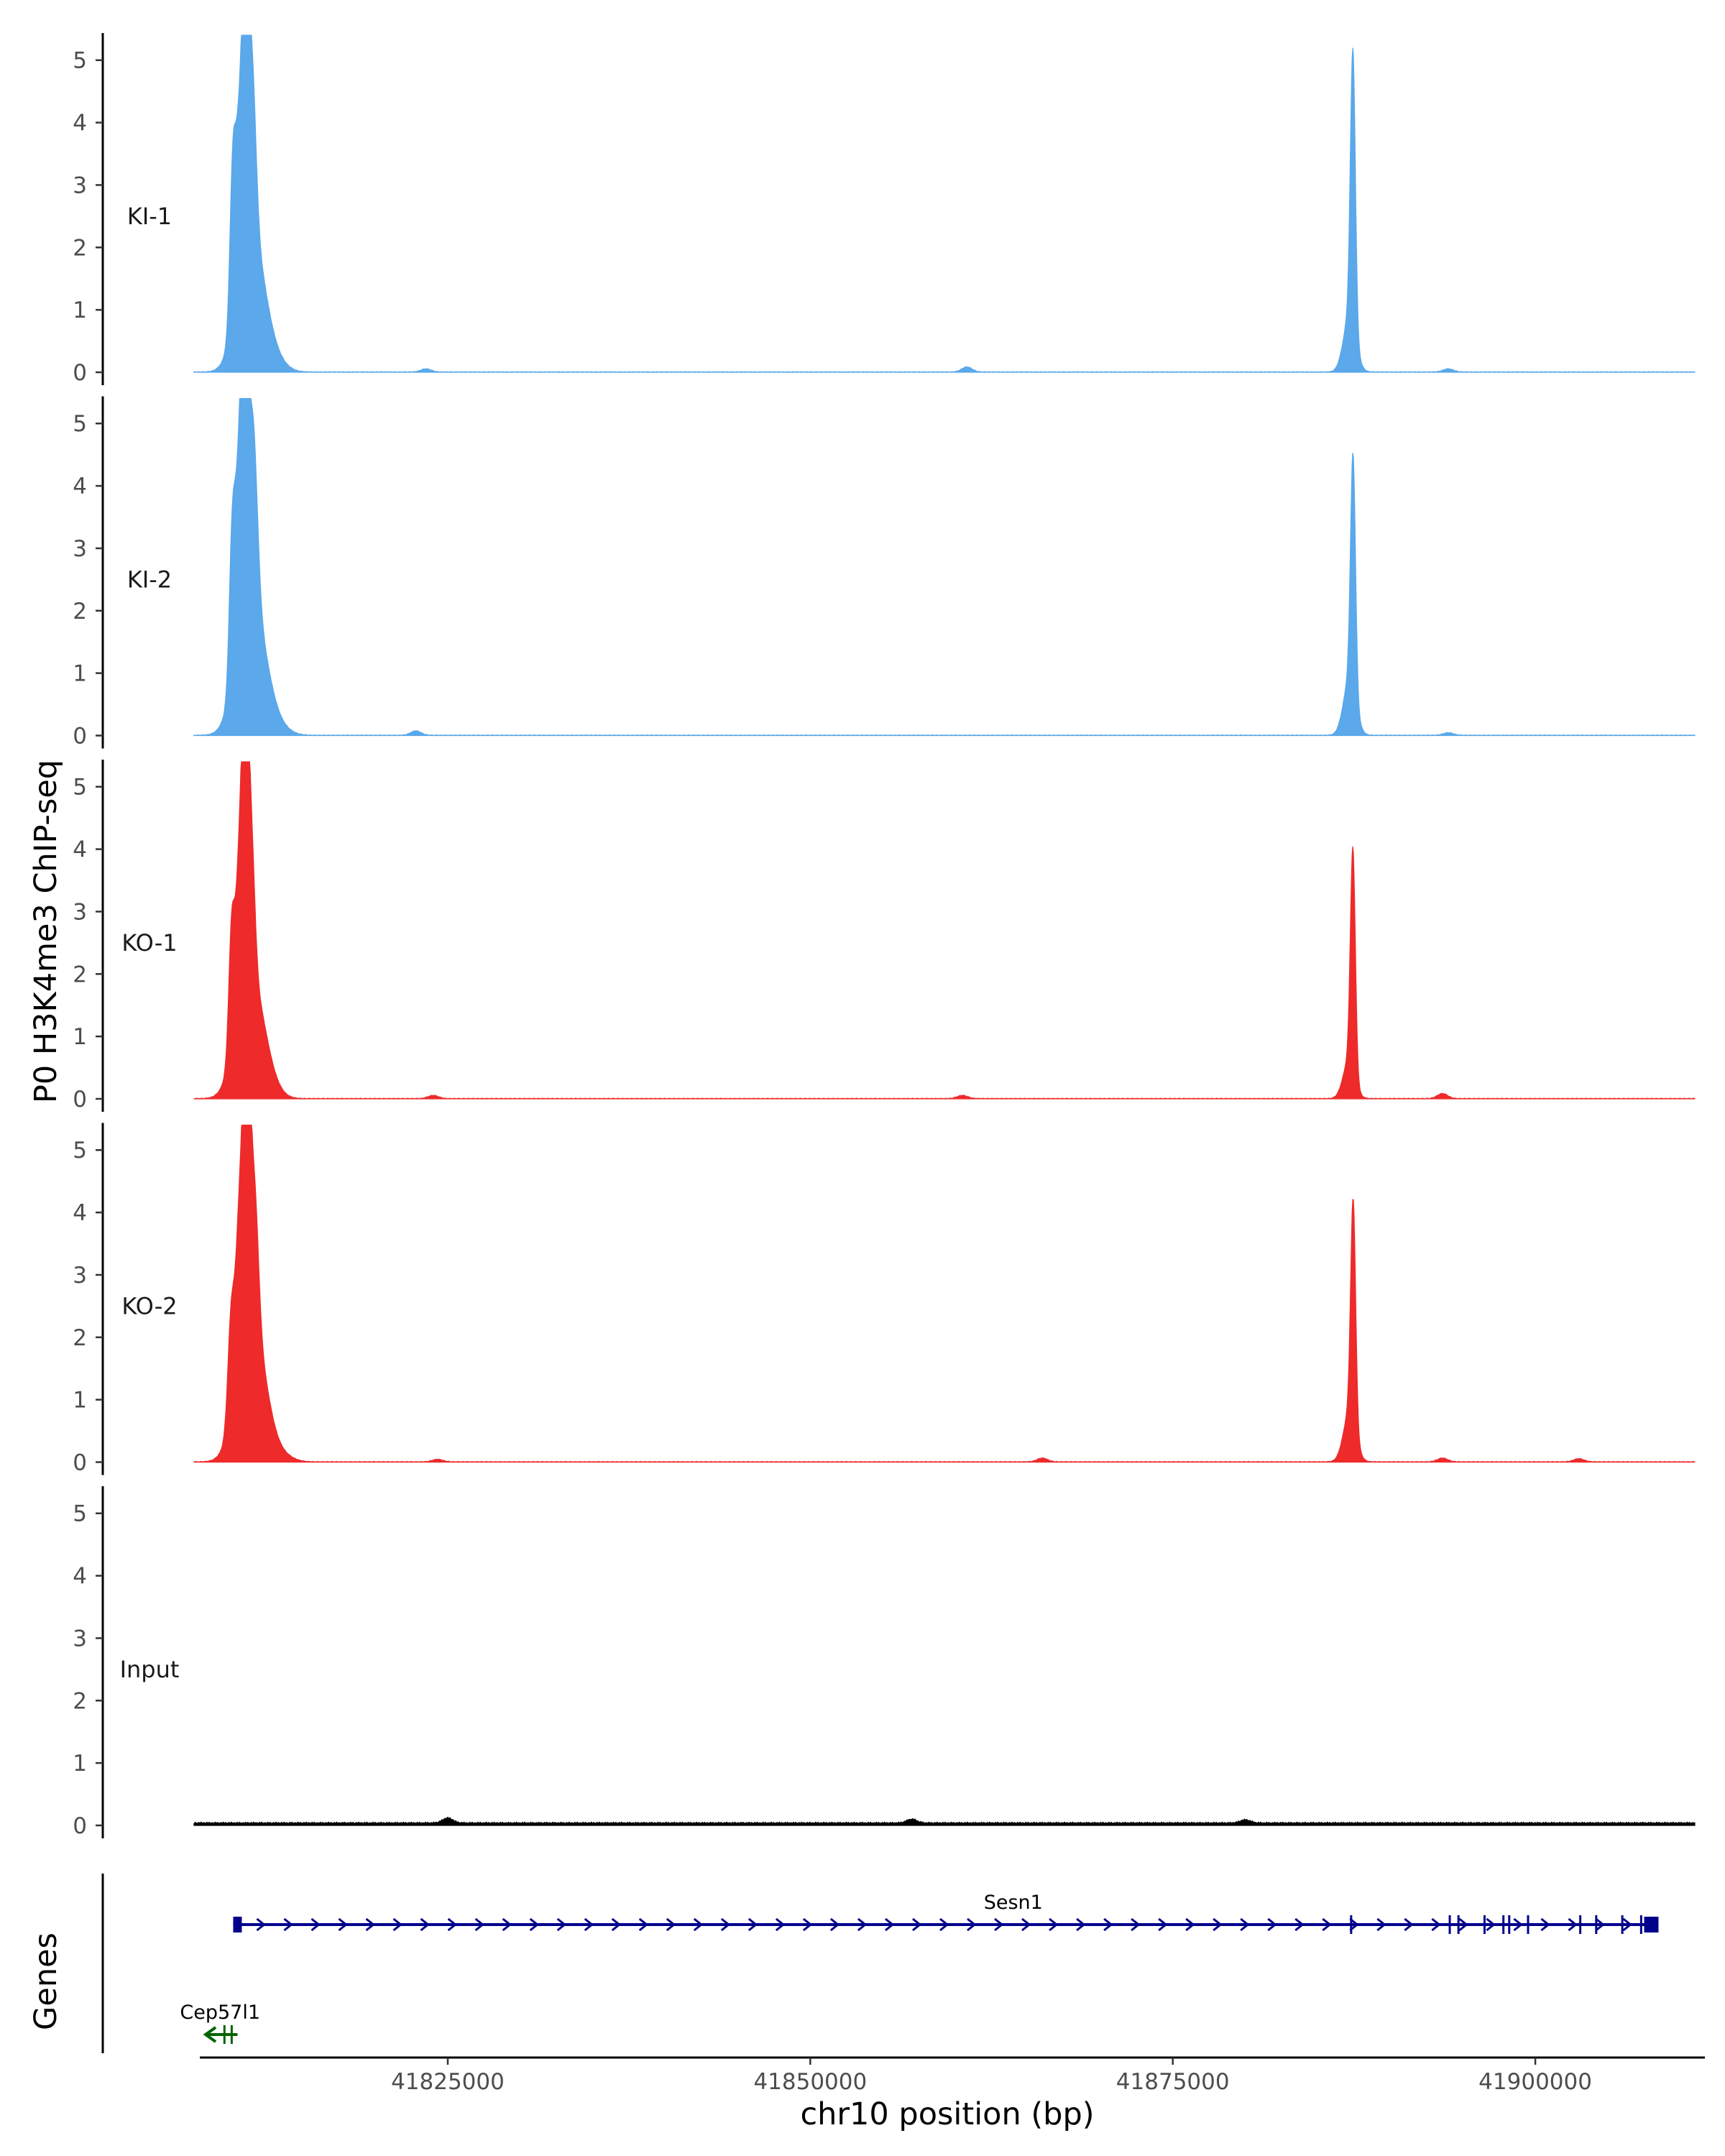 This screenshot has height=2156, width=1725. I want to click on x-tick-label: 41875000, so click(1173, 2082).